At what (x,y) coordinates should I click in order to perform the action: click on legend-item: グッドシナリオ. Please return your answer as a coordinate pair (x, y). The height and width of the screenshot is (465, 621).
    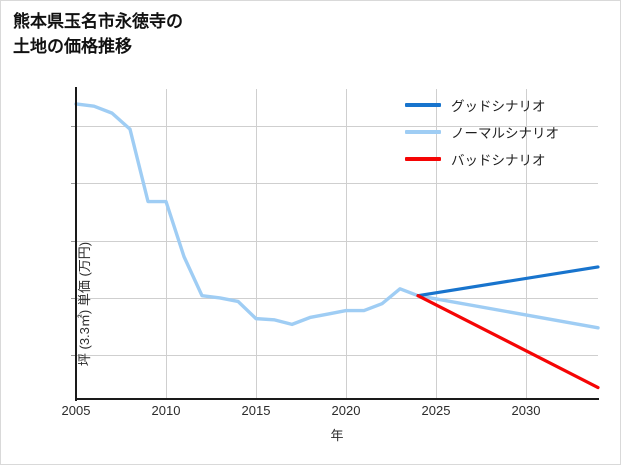
    Looking at the image, I should click on (507, 104).